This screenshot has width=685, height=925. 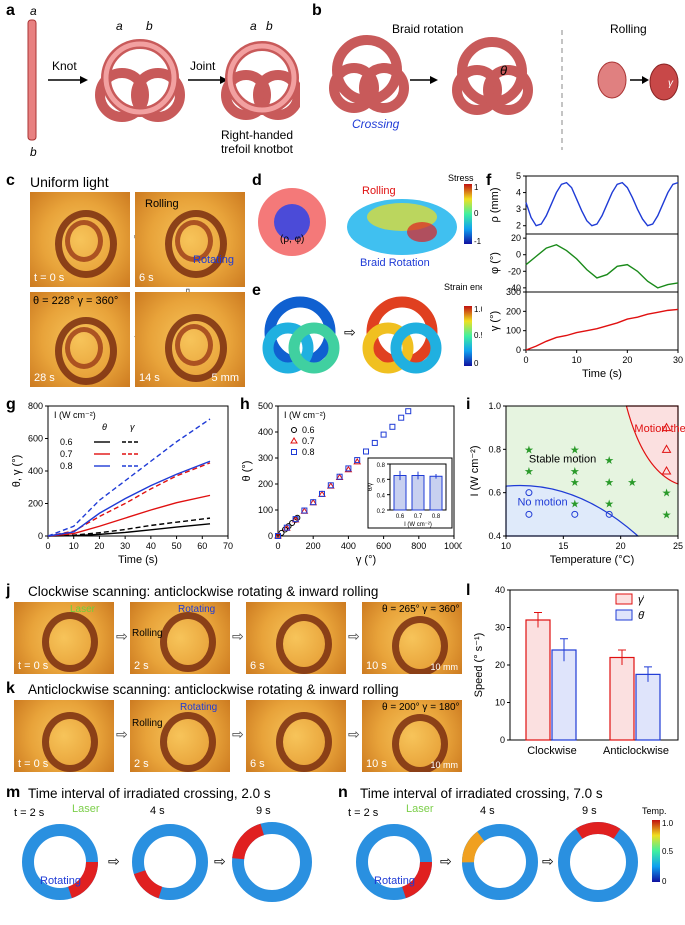 What do you see at coordinates (29, 813) in the screenshot?
I see `svg-text: t = 2 s` at bounding box center [29, 813].